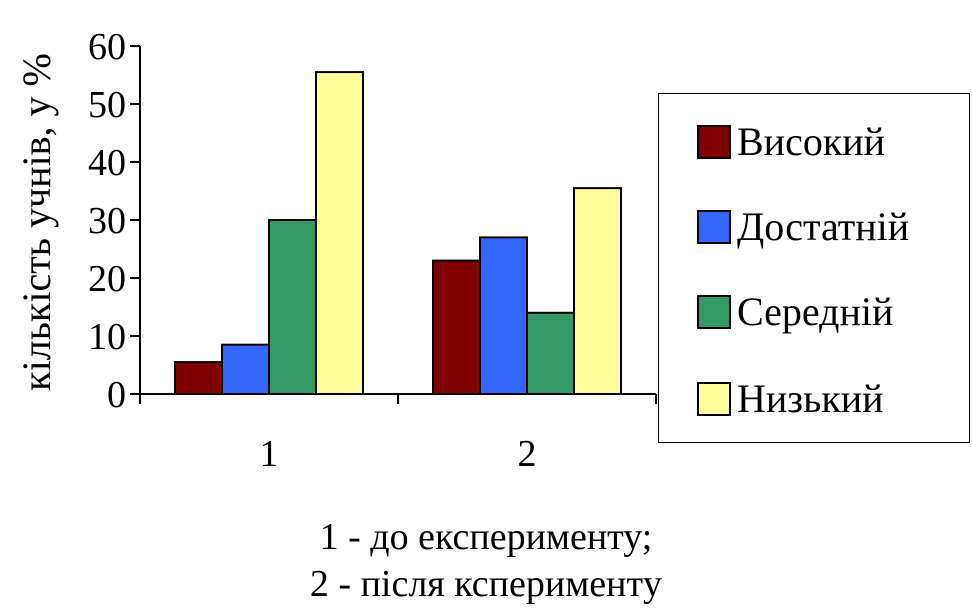  What do you see at coordinates (116, 395) in the screenshot?
I see `y-tick-label: 0` at bounding box center [116, 395].